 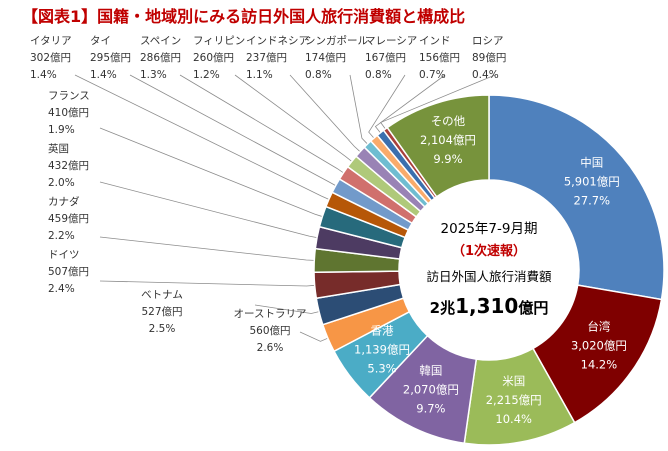 I want to click on slice-2-label-name: 米国, so click(x=513, y=381).